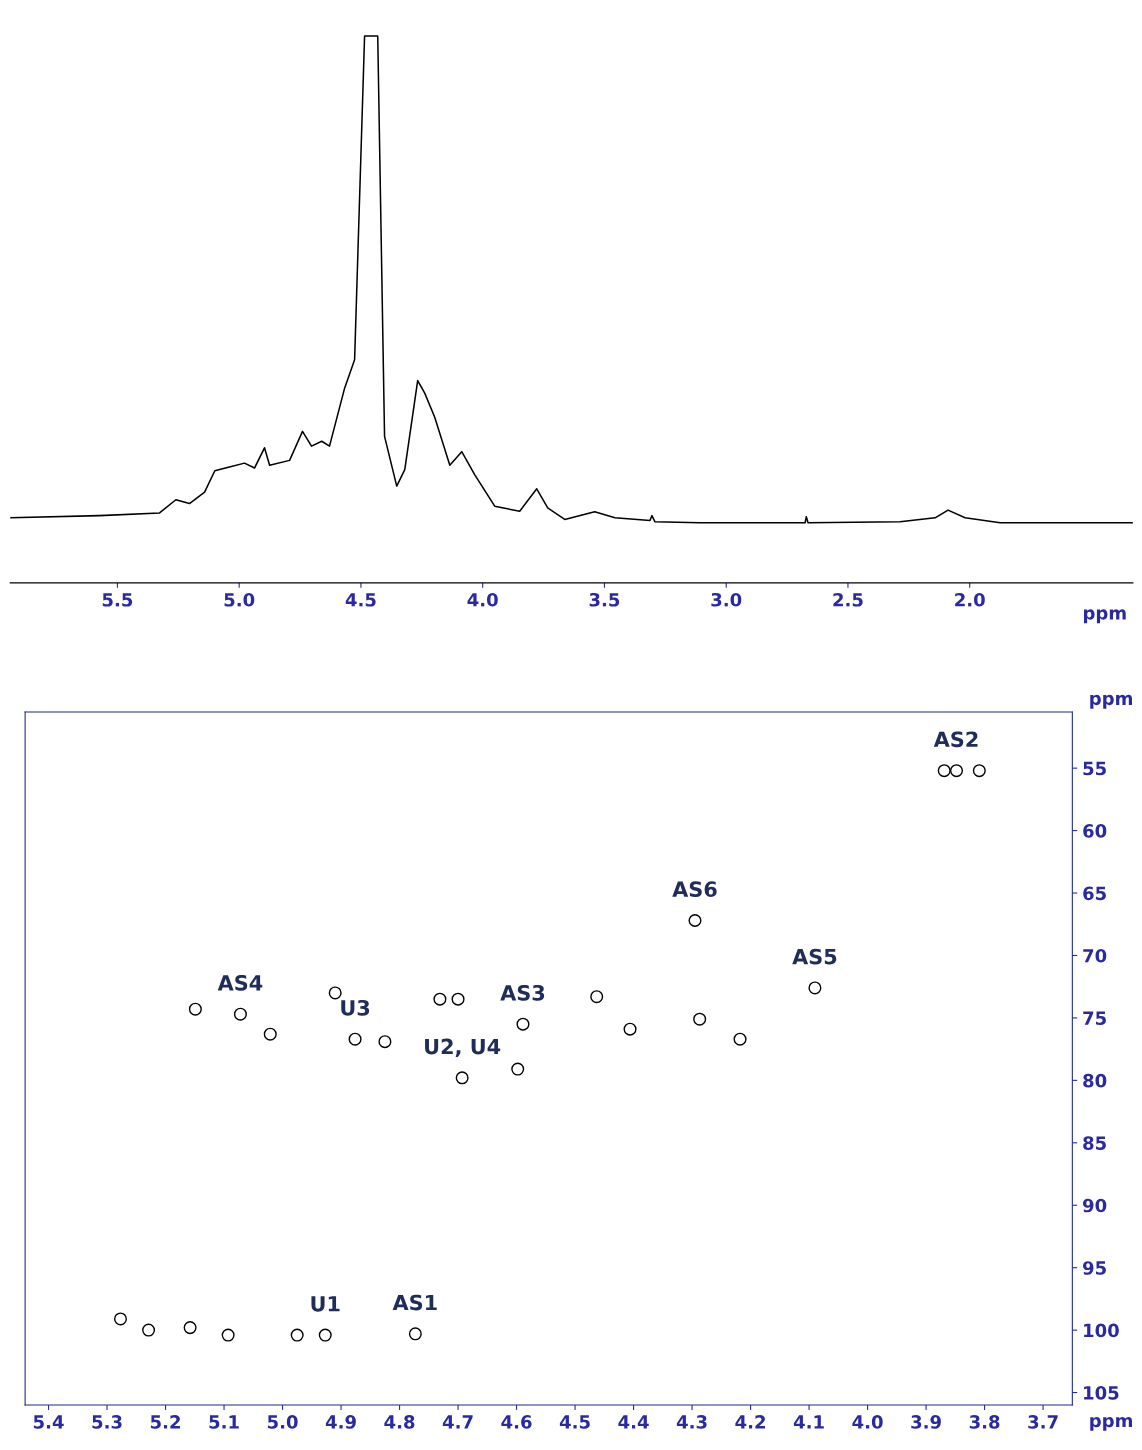 This screenshot has height=1450, width=1142. What do you see at coordinates (1043, 1422) in the screenshot?
I see `x-tick-label: 3.7` at bounding box center [1043, 1422].